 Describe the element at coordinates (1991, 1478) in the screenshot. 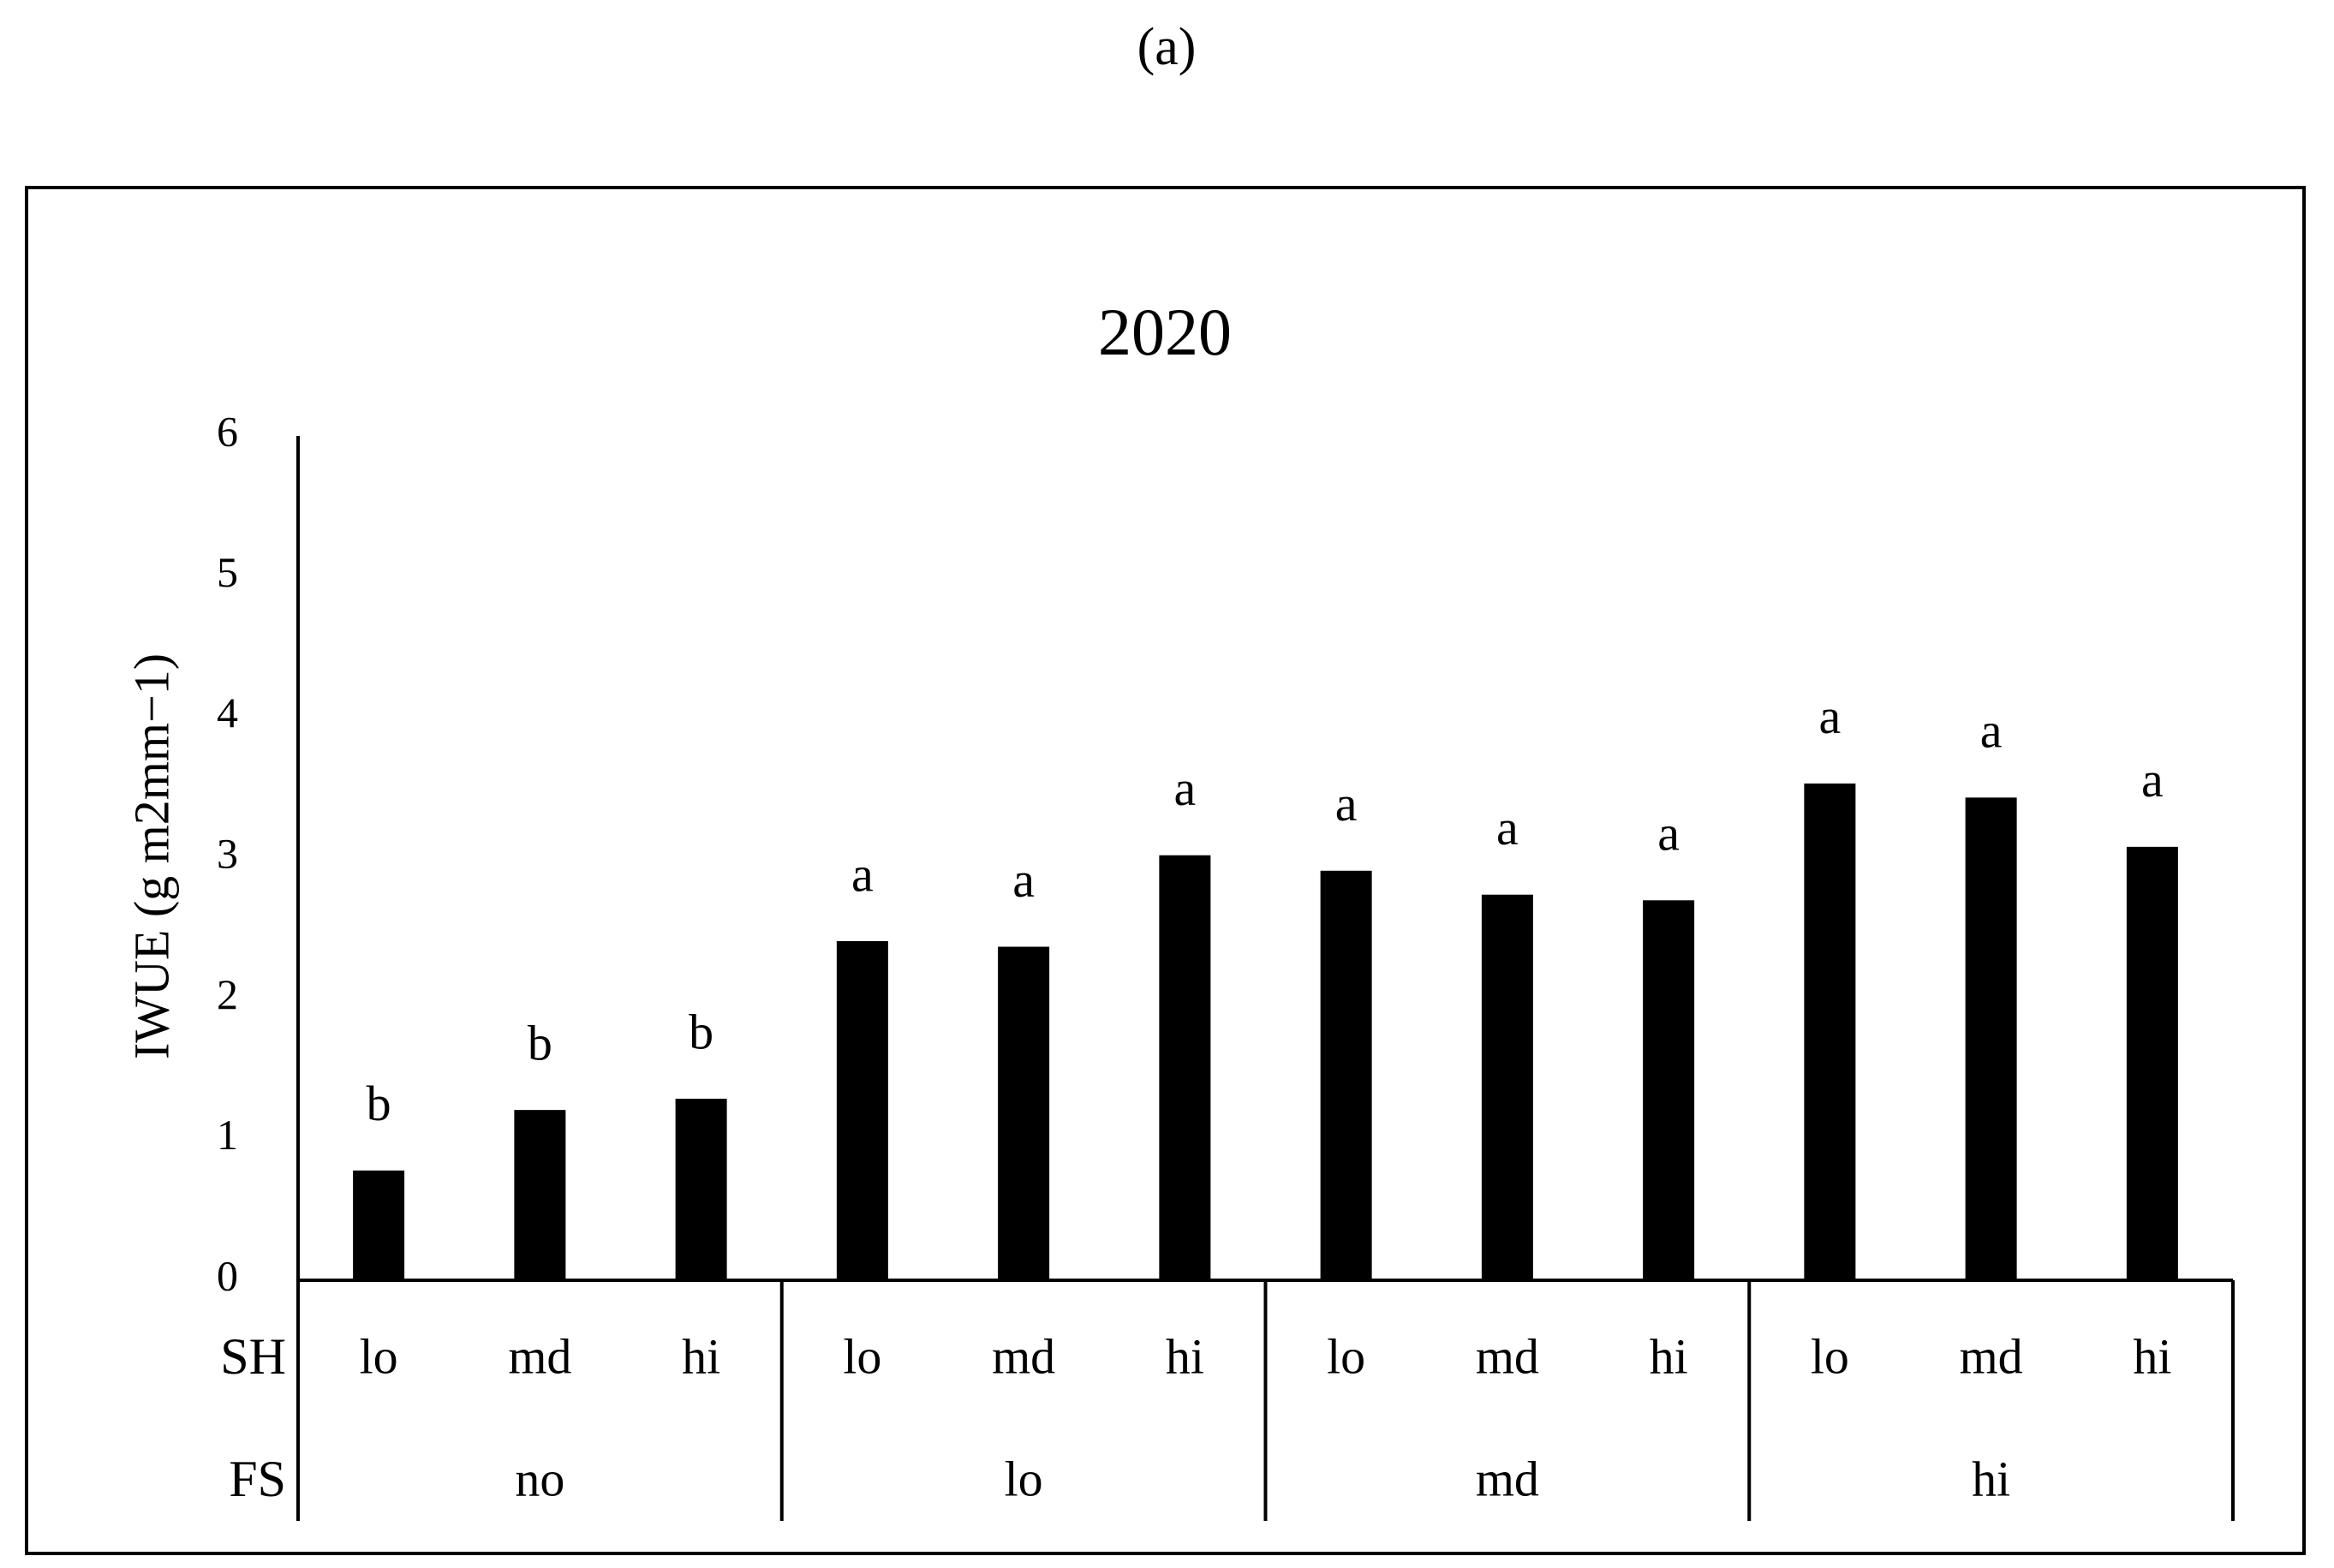

I see `group-label: hi` at that location.